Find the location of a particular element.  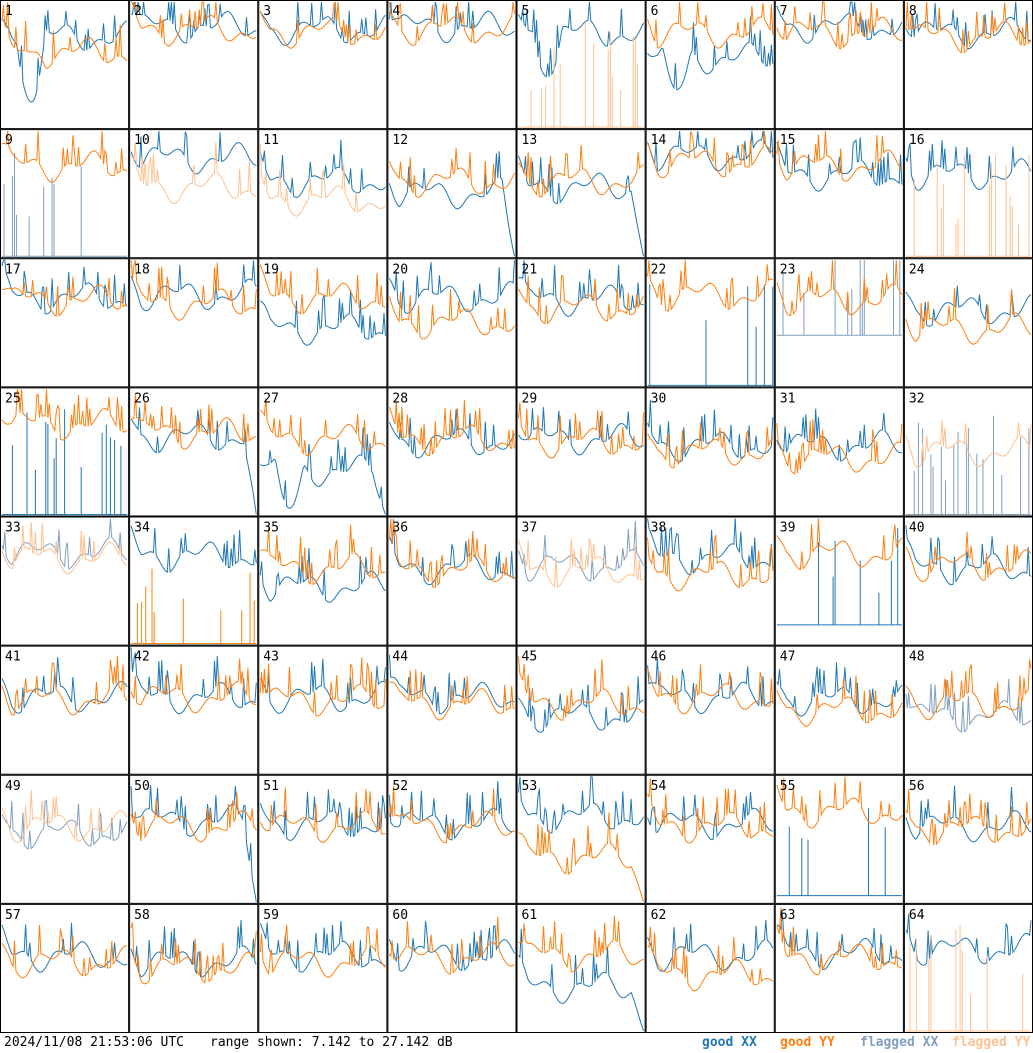

panel-label-52: 52 is located at coordinates (400, 786).